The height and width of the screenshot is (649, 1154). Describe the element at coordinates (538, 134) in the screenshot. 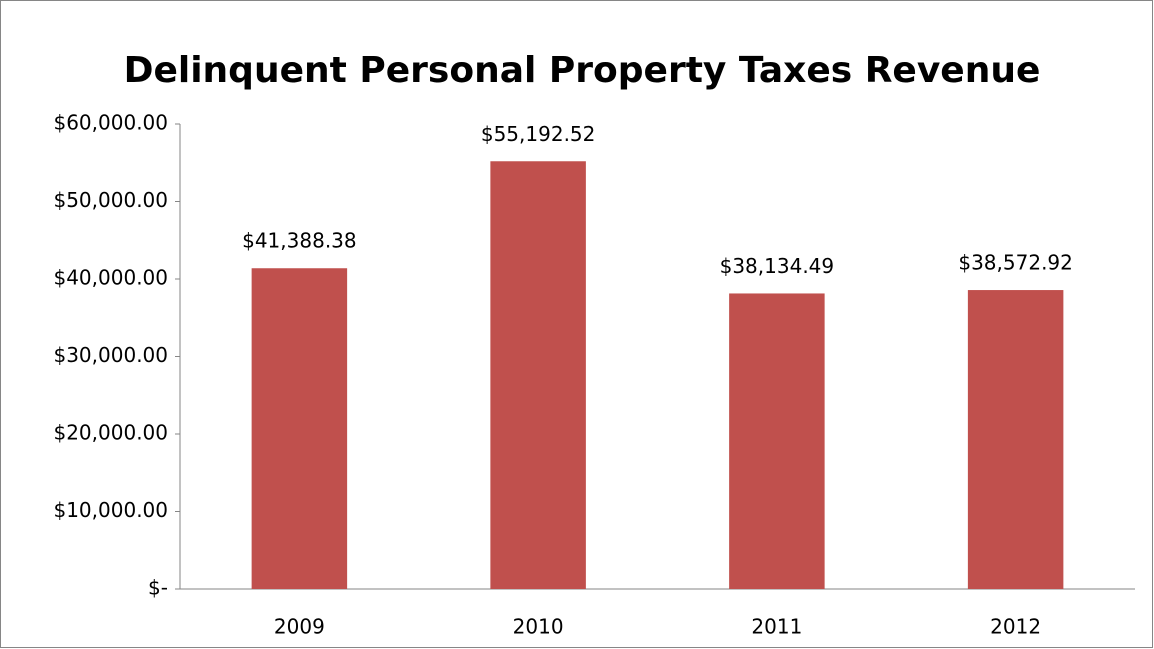

I see `data-label: $55,192.52` at that location.